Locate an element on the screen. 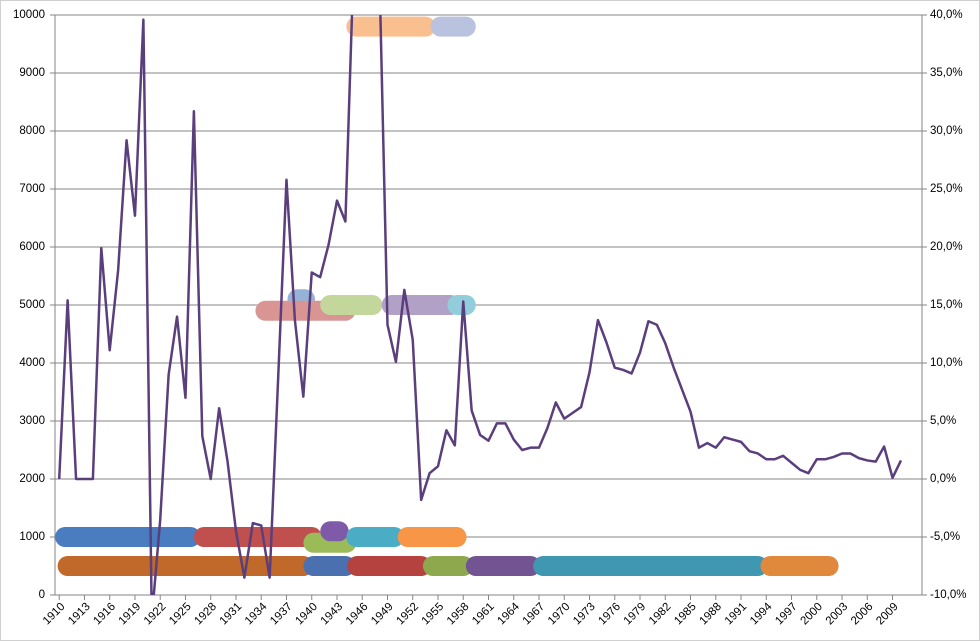  y-tick-label: 7000 is located at coordinates (32, 189).